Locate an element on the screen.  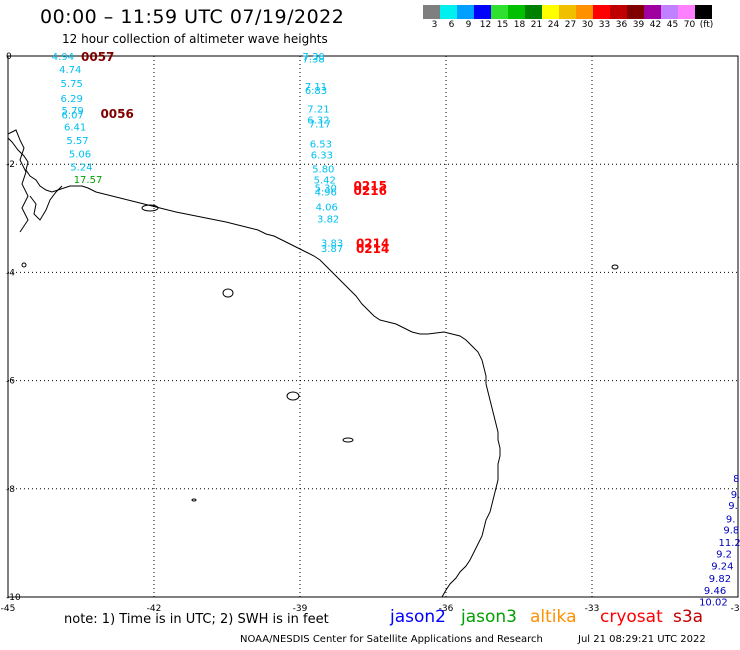
pass-time-label: 0215 is located at coordinates (370, 186).